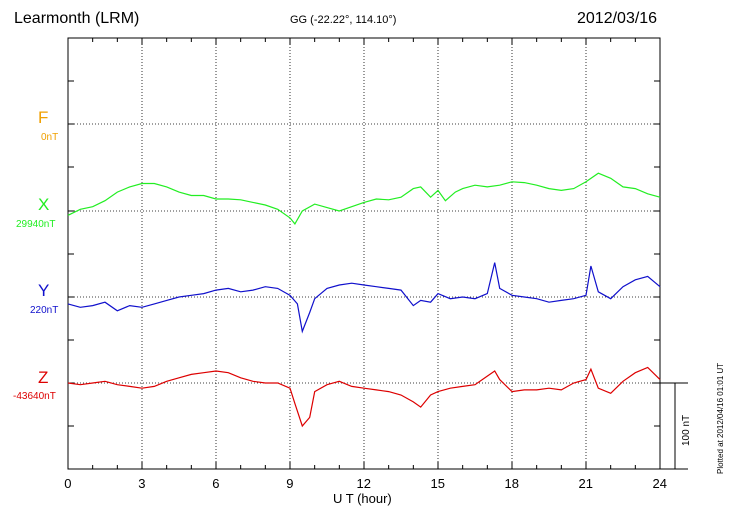  What do you see at coordinates (720, 418) in the screenshot?
I see `plotted-timestamp: Plotted at 2012/04/16 01:01 UT` at bounding box center [720, 418].